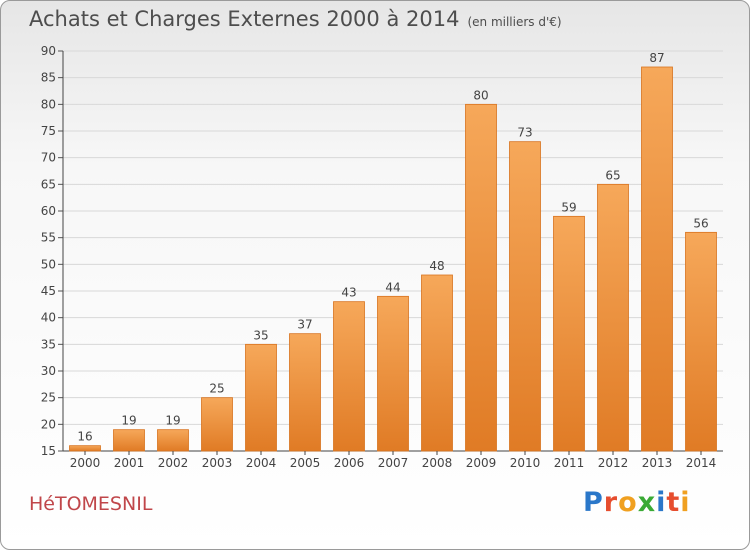 The width and height of the screenshot is (750, 550). What do you see at coordinates (481, 277) in the screenshot?
I see `bar-2009` at bounding box center [481, 277].